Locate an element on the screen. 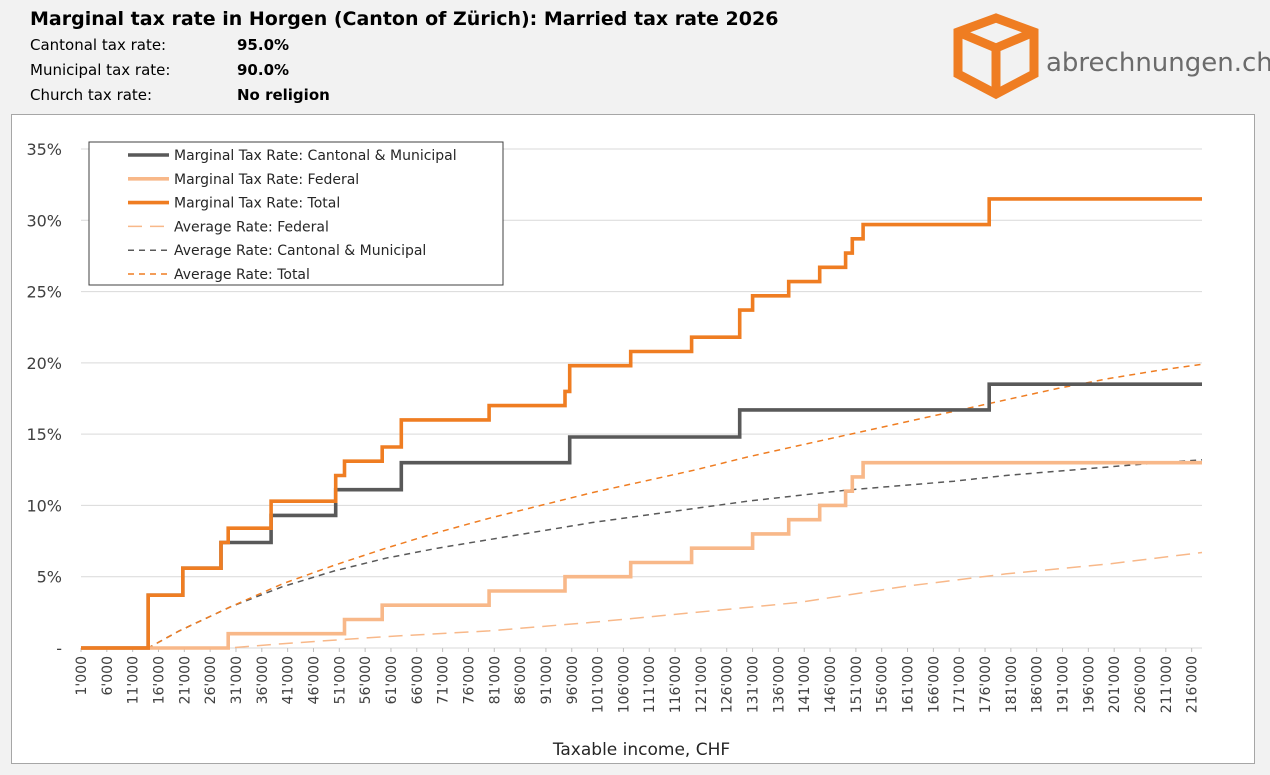 This screenshot has width=1270, height=775. y-tick-label: 5% is located at coordinates (49, 577).